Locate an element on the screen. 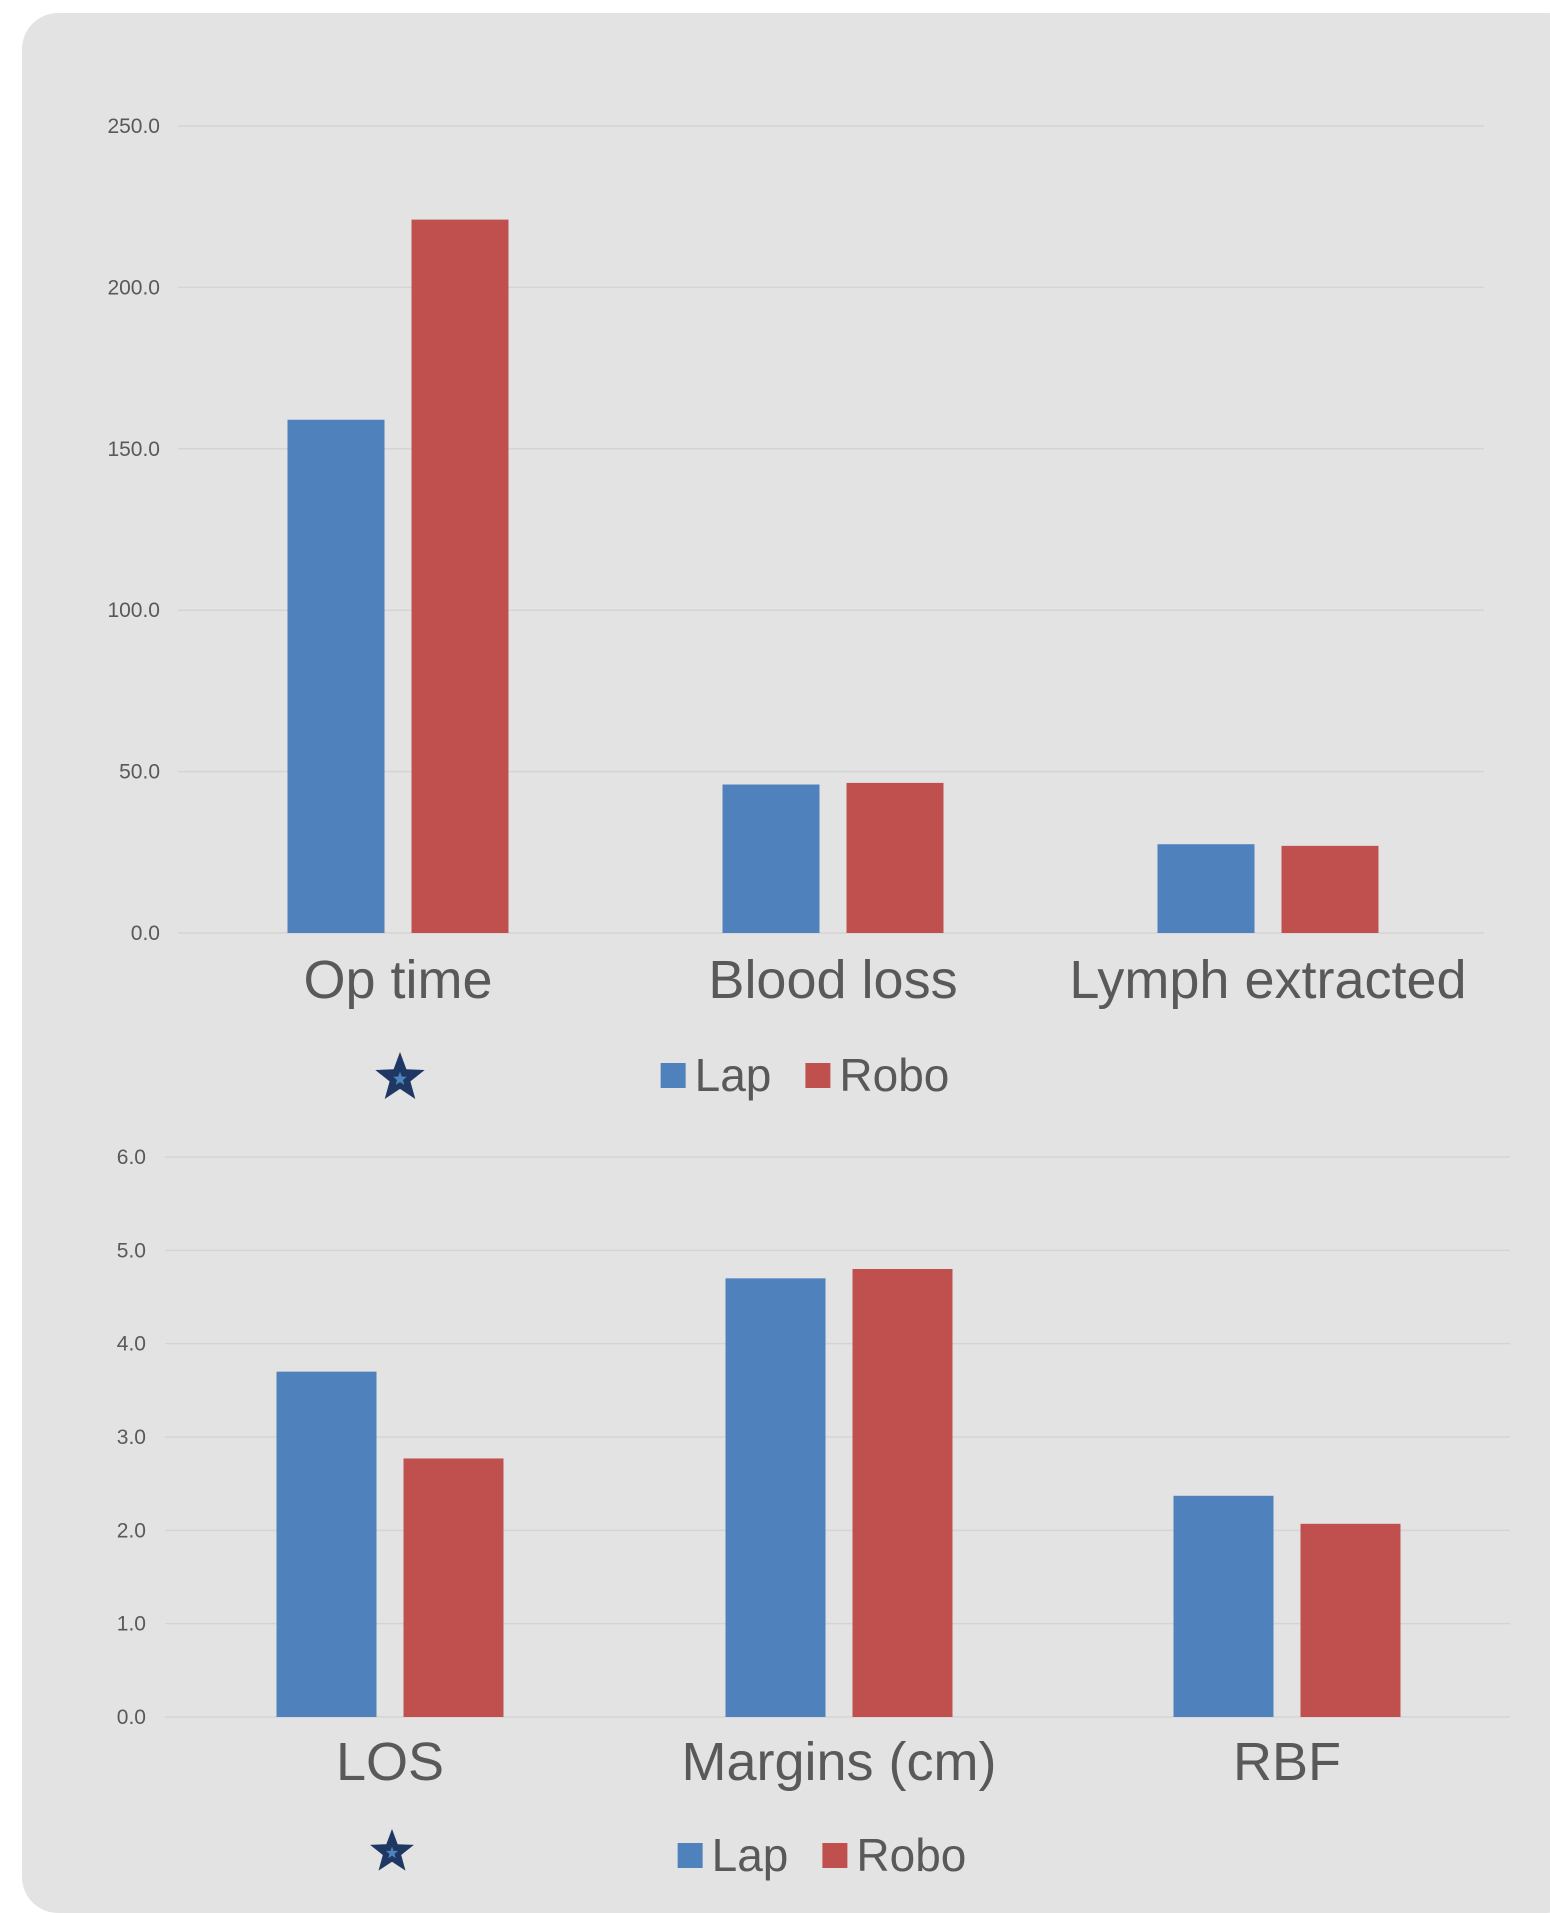 The width and height of the screenshot is (1550, 1913). y-tick-label: 6.0 is located at coordinates (131, 1157).